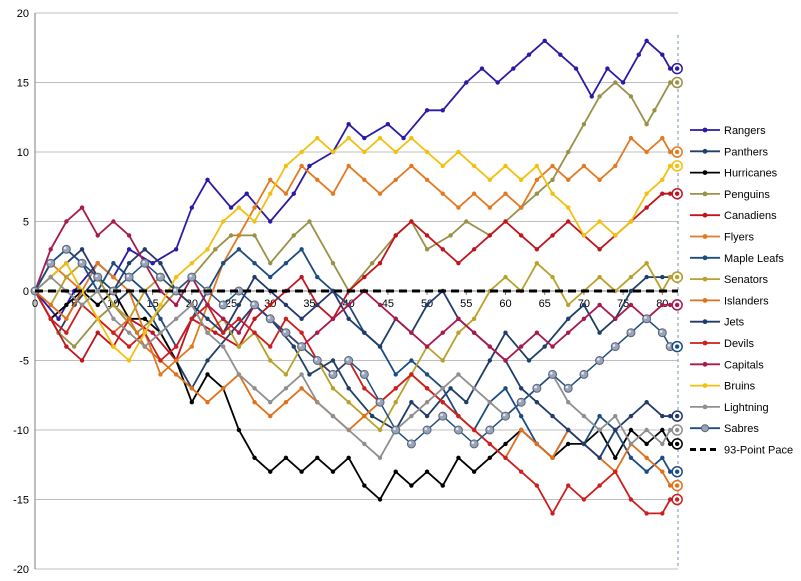  I want to click on legend-label: Bruins, so click(740, 387).